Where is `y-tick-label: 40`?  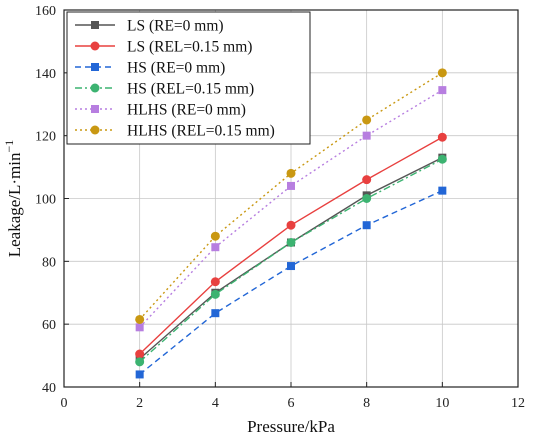
y-tick-label: 40 is located at coordinates (49, 388).